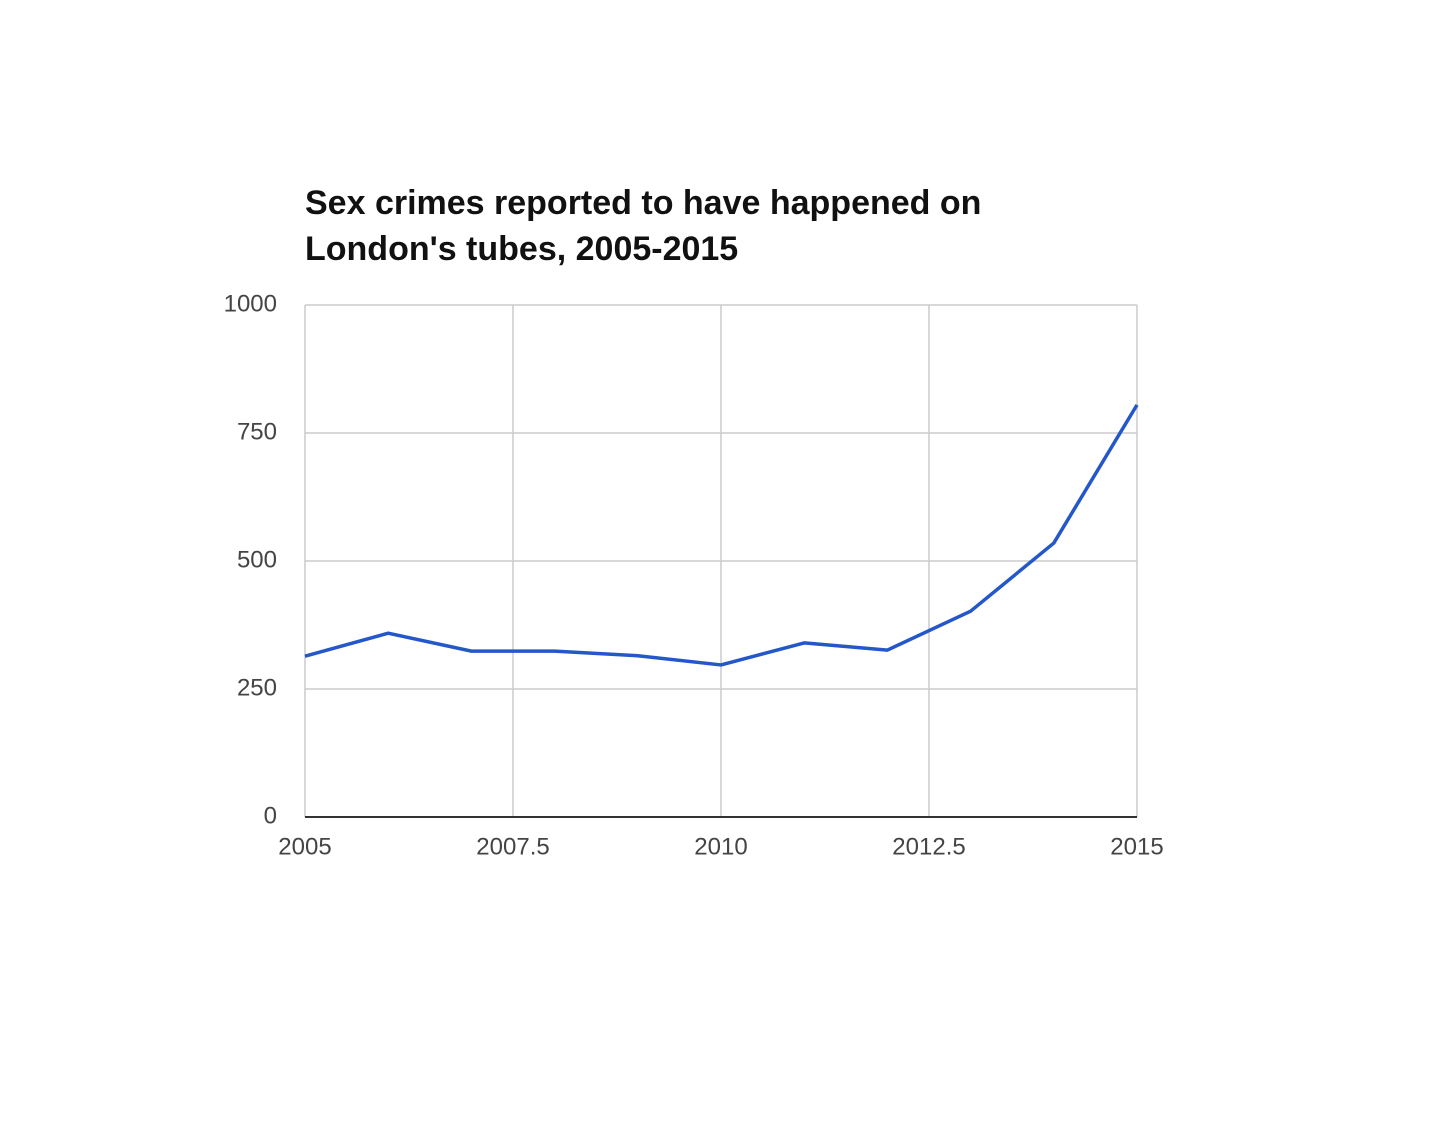  What do you see at coordinates (512, 846) in the screenshot?
I see `x-tick-label: 2007.5` at bounding box center [512, 846].